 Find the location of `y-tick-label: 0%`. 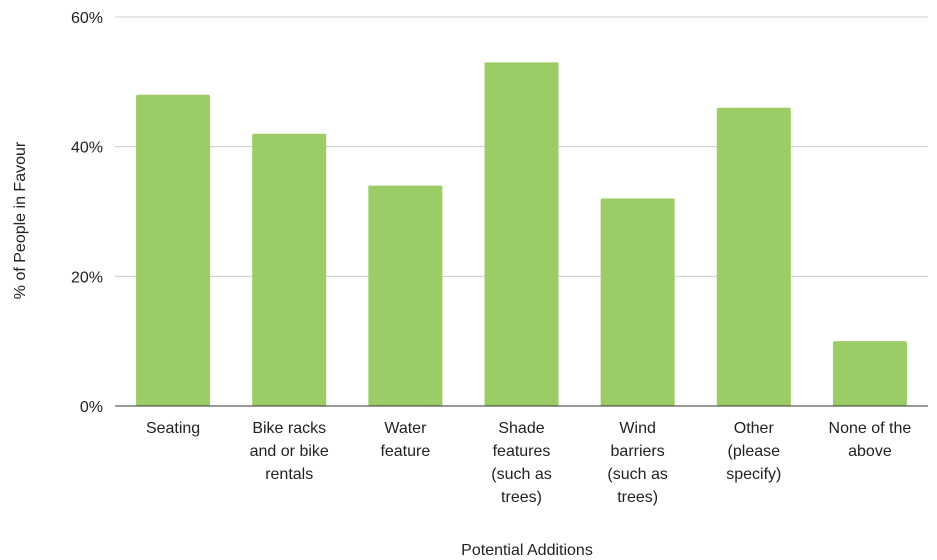

y-tick-label: 0% is located at coordinates (91, 407).